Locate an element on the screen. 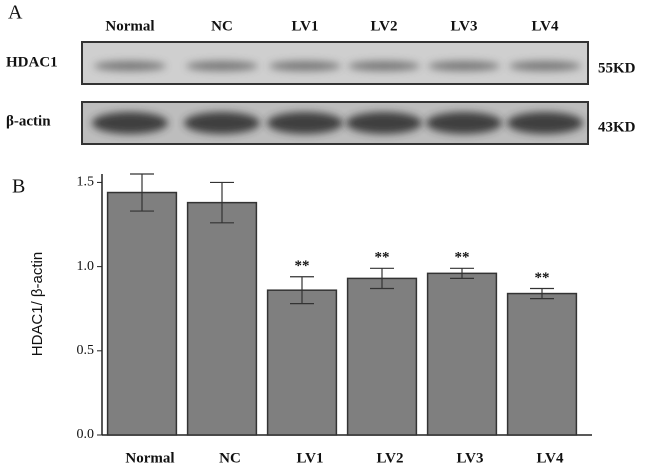 This screenshot has width=662, height=474. x-tick-label: LV3 is located at coordinates (470, 458).